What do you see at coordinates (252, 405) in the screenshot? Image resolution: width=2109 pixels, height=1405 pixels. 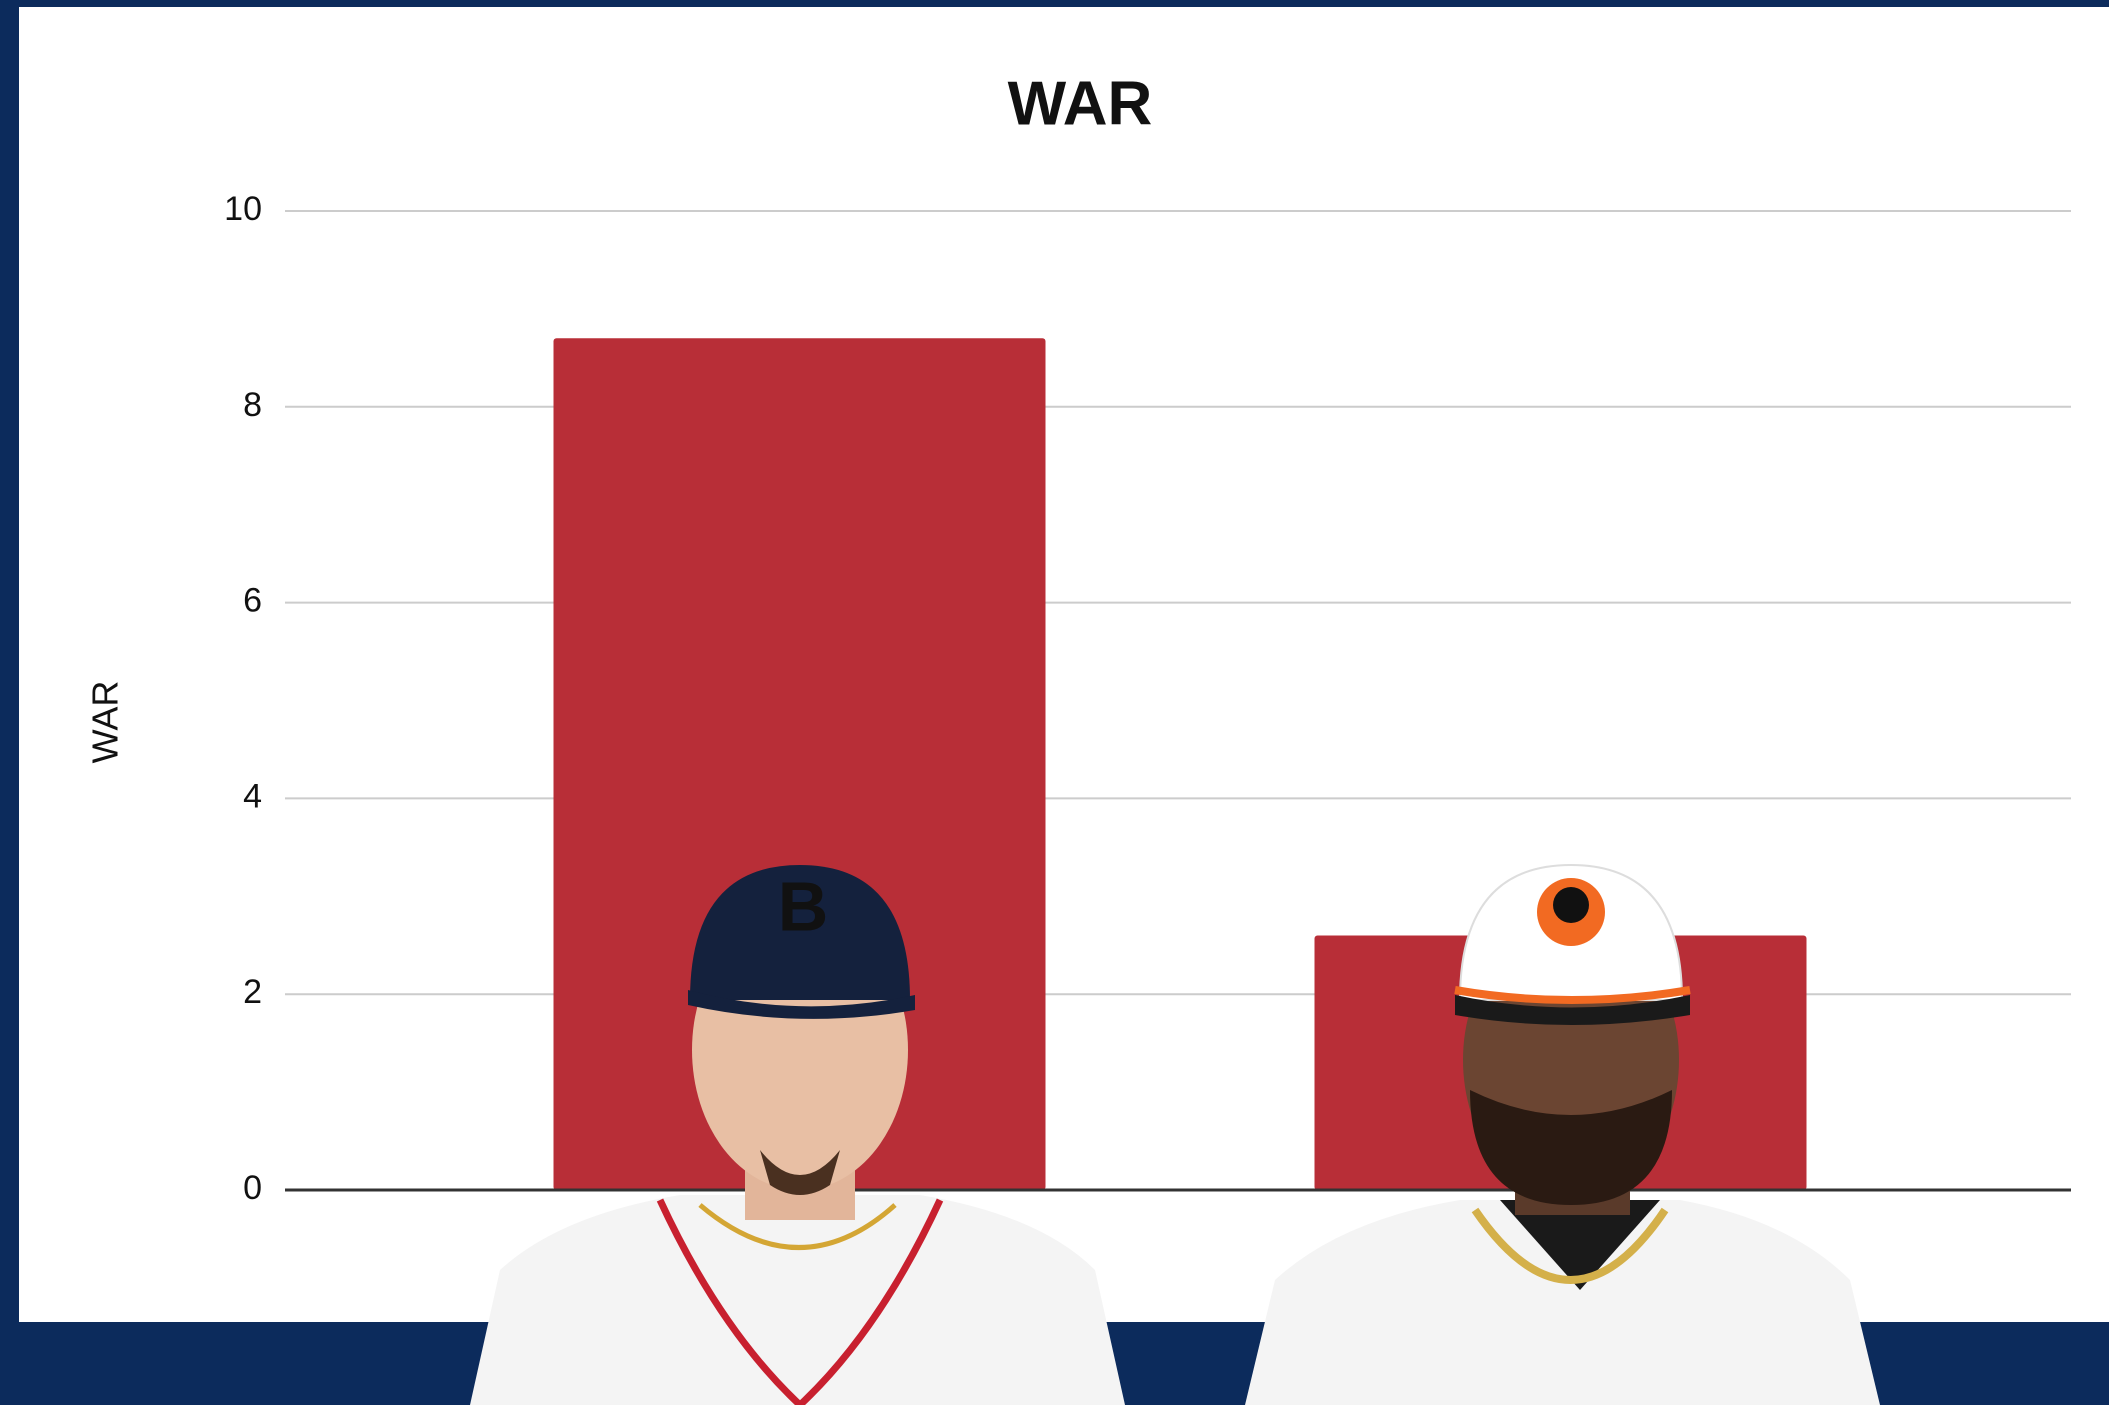 I see `y-tick-label: 8` at bounding box center [252, 405].